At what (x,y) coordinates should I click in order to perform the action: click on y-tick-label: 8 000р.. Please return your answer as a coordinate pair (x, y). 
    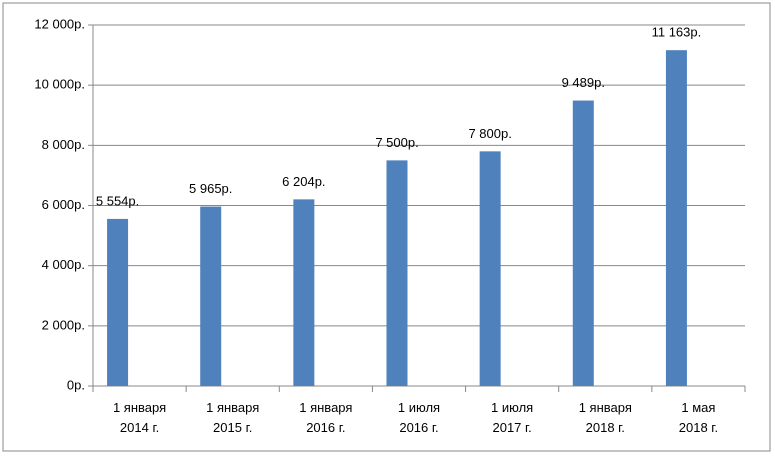
    Looking at the image, I should click on (63, 144).